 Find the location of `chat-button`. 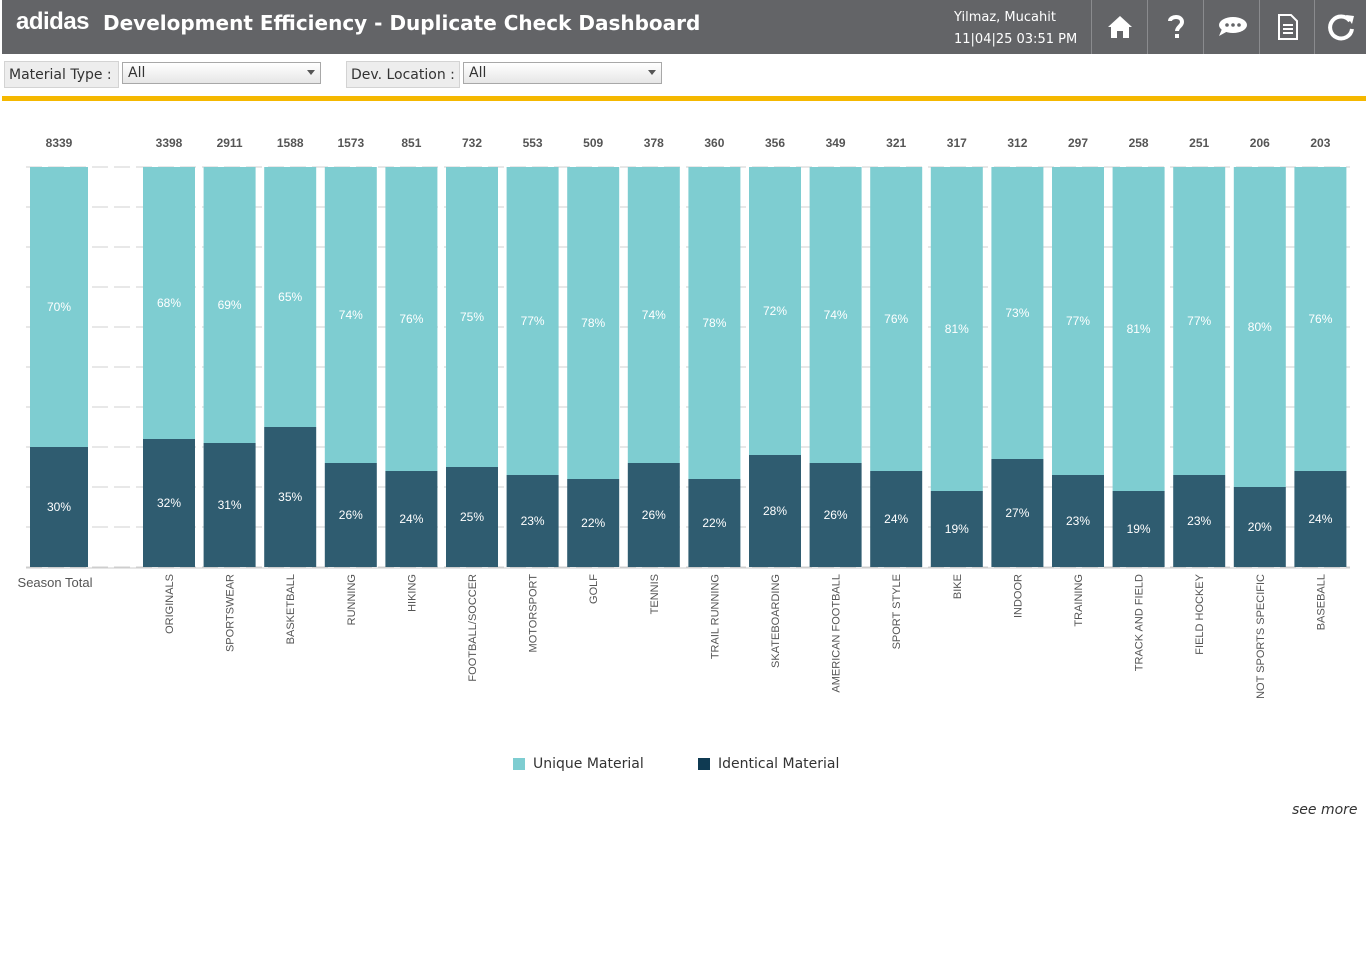

chat-button is located at coordinates (1231, 27).